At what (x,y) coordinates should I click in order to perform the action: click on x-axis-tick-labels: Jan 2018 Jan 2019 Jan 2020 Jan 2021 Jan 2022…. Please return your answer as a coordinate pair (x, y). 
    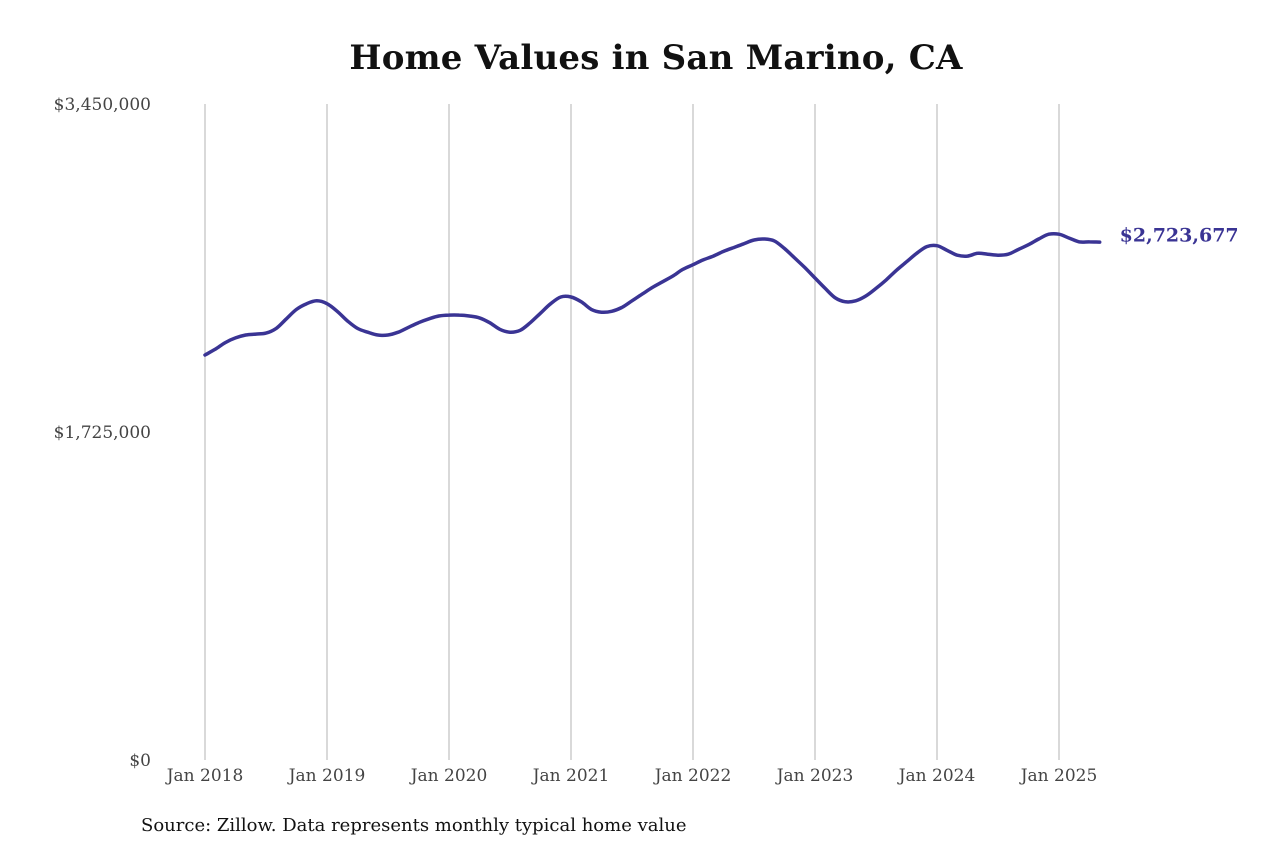
    Looking at the image, I should click on (631, 776).